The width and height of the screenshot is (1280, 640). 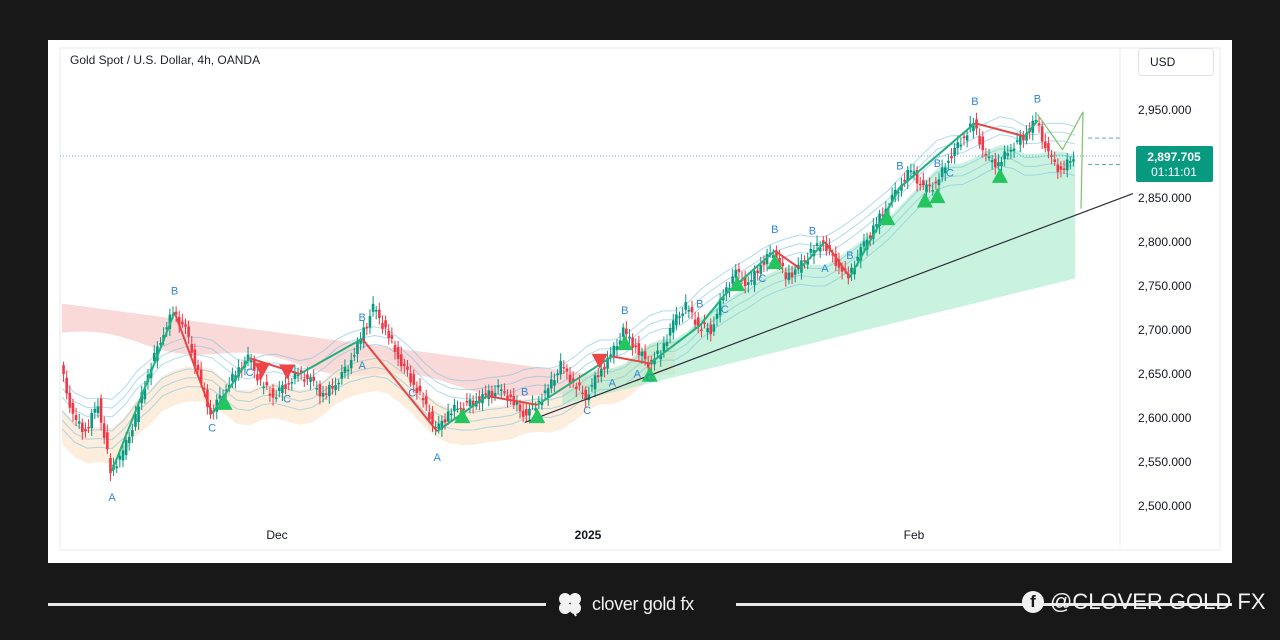 What do you see at coordinates (638, 375) in the screenshot?
I see `wave-label-a: A` at bounding box center [638, 375].